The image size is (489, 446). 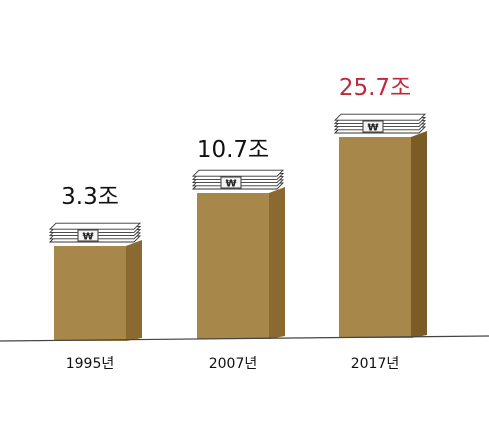 What do you see at coordinates (233, 150) in the screenshot?
I see `data-label-2007: 10.7조` at bounding box center [233, 150].